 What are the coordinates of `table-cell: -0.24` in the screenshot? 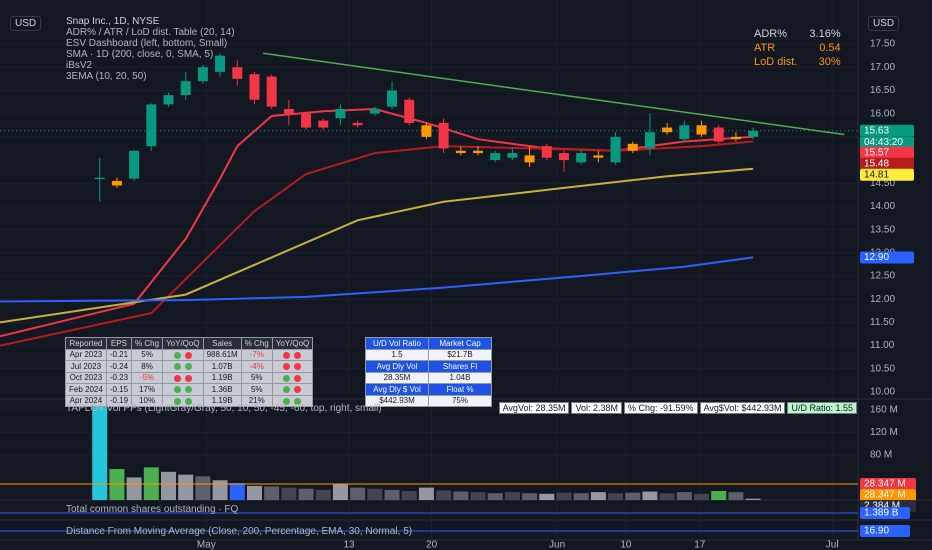 It's located at (119, 366).